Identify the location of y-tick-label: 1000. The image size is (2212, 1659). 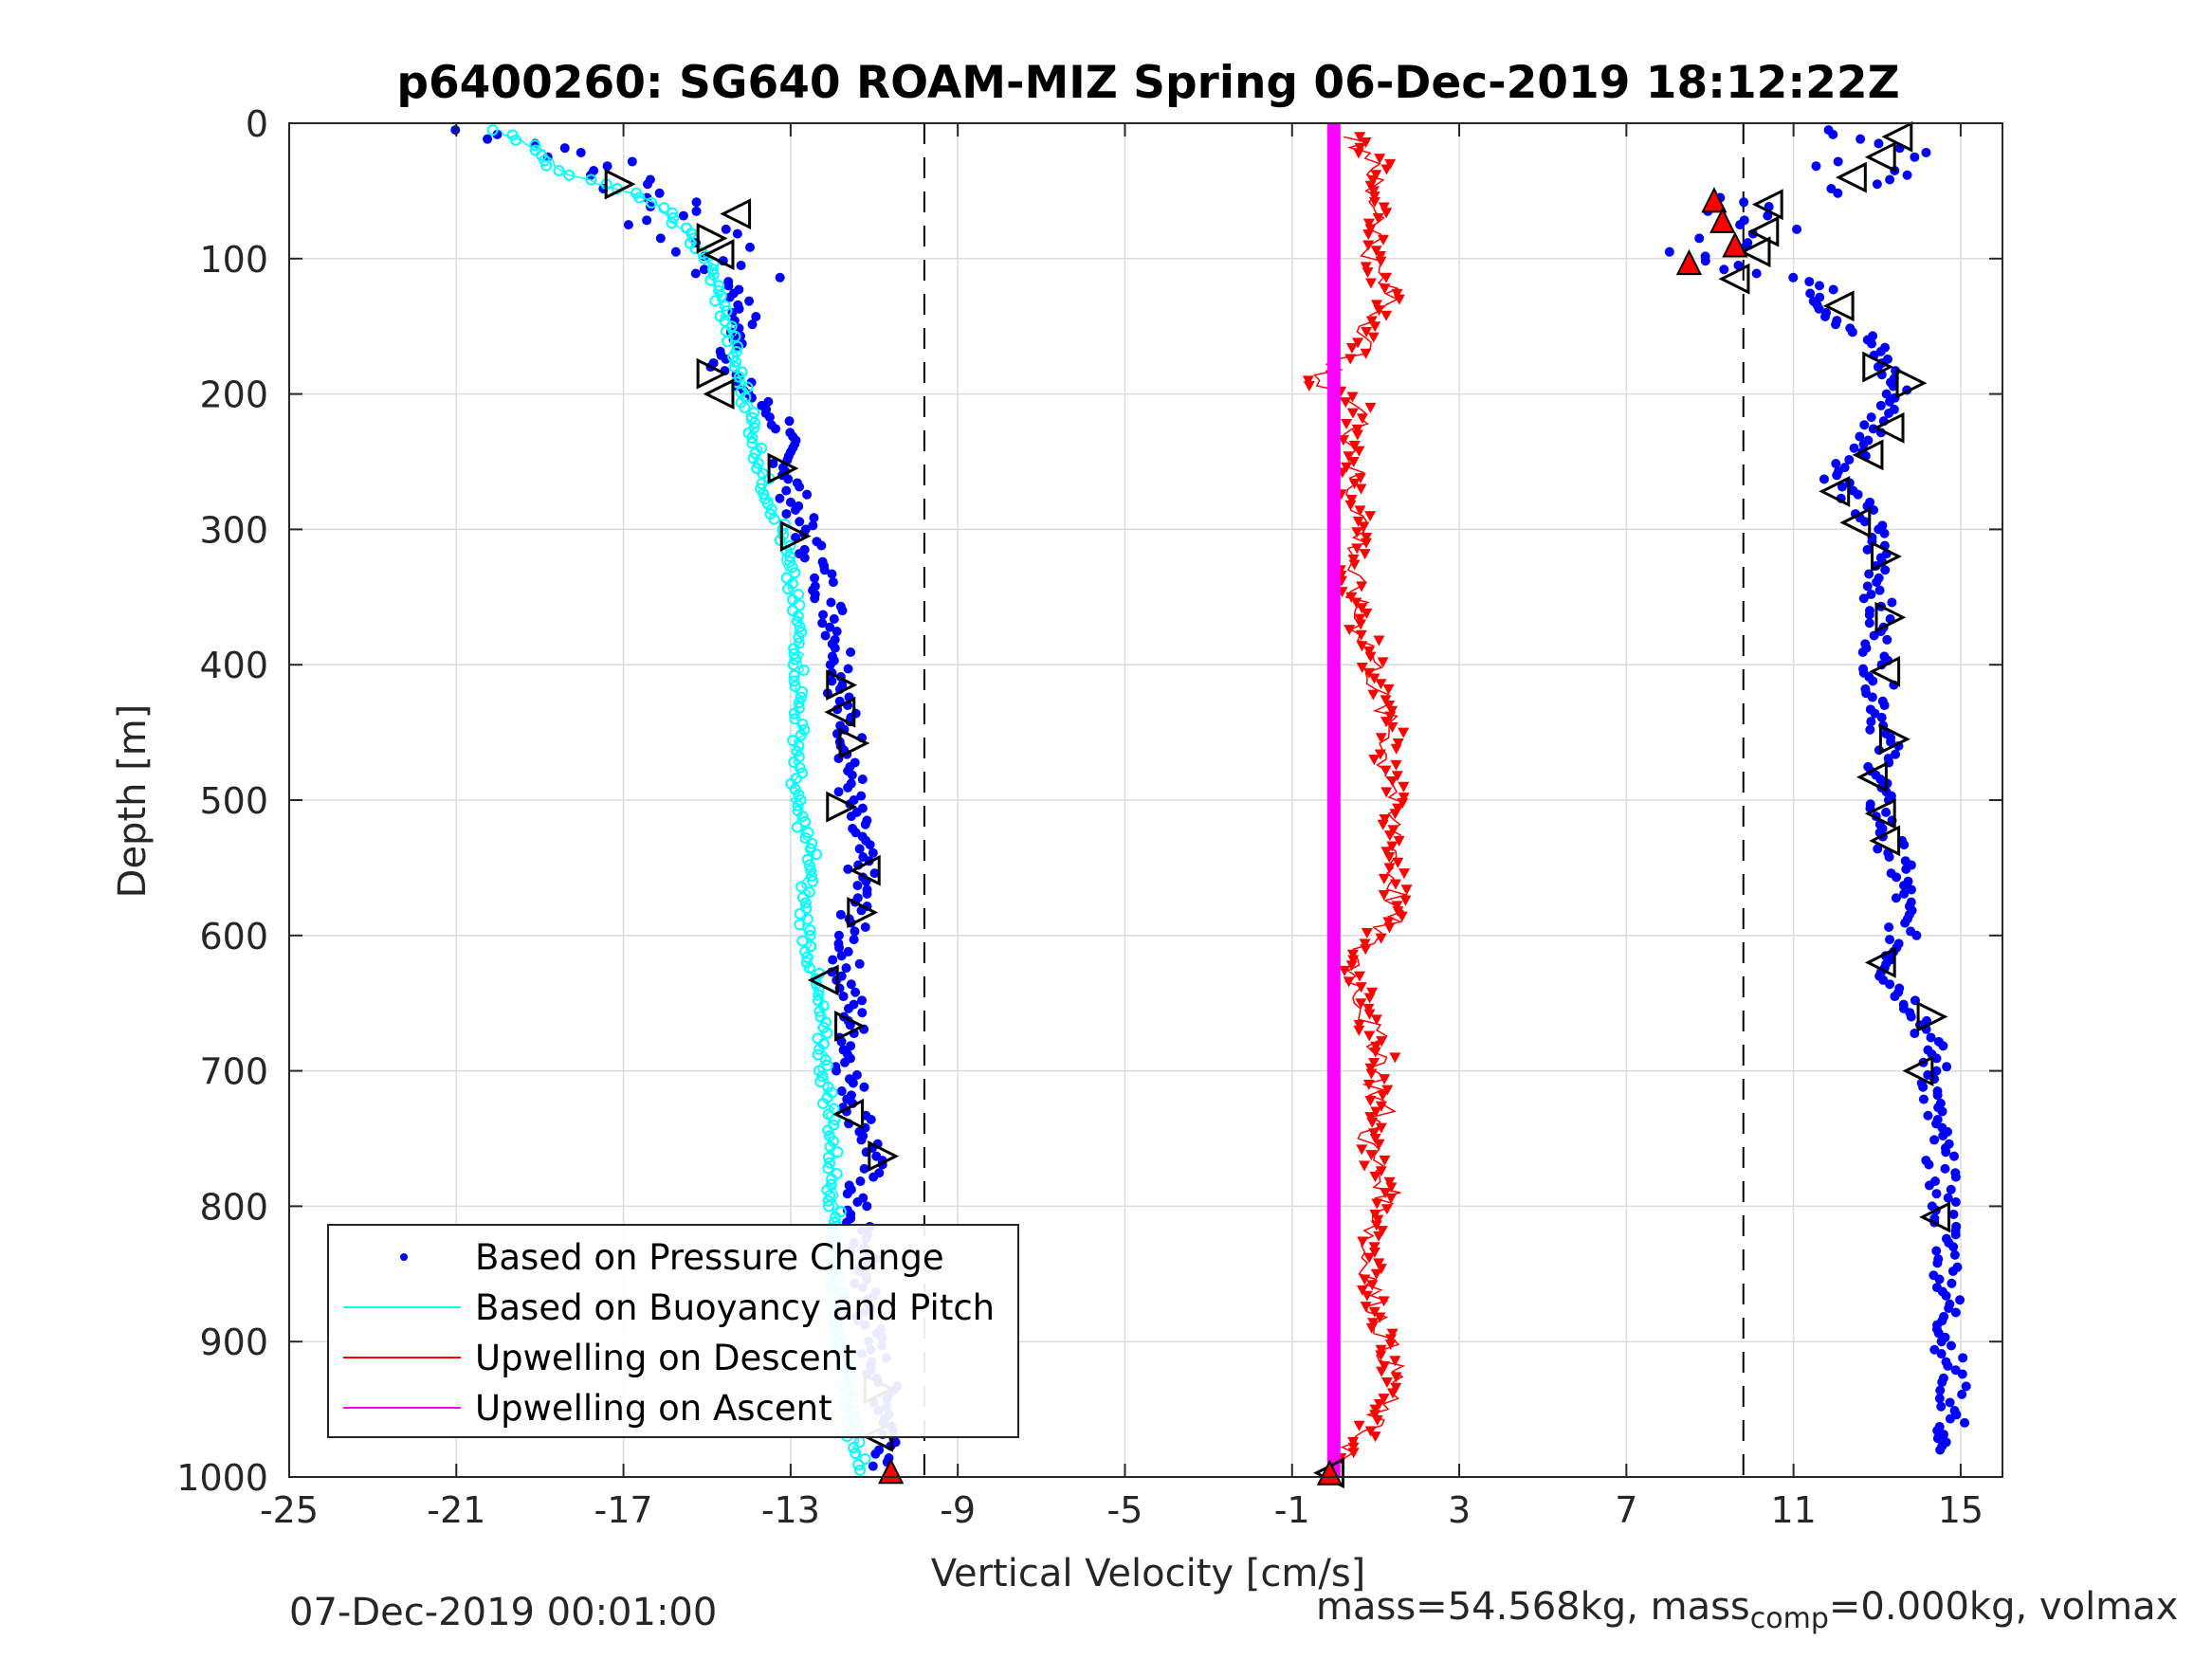
(222, 1478).